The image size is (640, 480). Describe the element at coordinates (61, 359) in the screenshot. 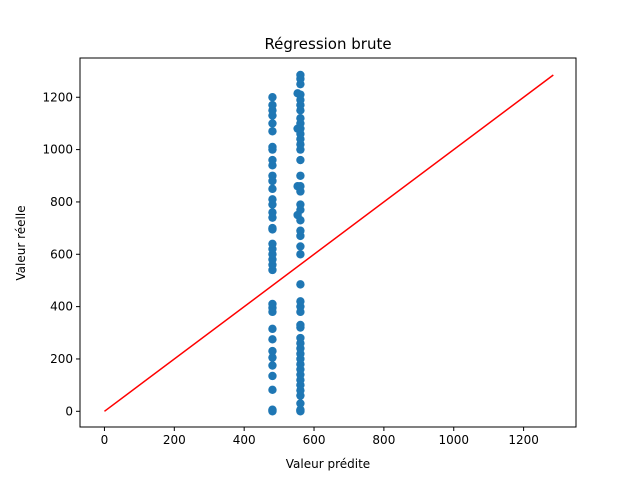

I see `y-tick-label: 200` at that location.